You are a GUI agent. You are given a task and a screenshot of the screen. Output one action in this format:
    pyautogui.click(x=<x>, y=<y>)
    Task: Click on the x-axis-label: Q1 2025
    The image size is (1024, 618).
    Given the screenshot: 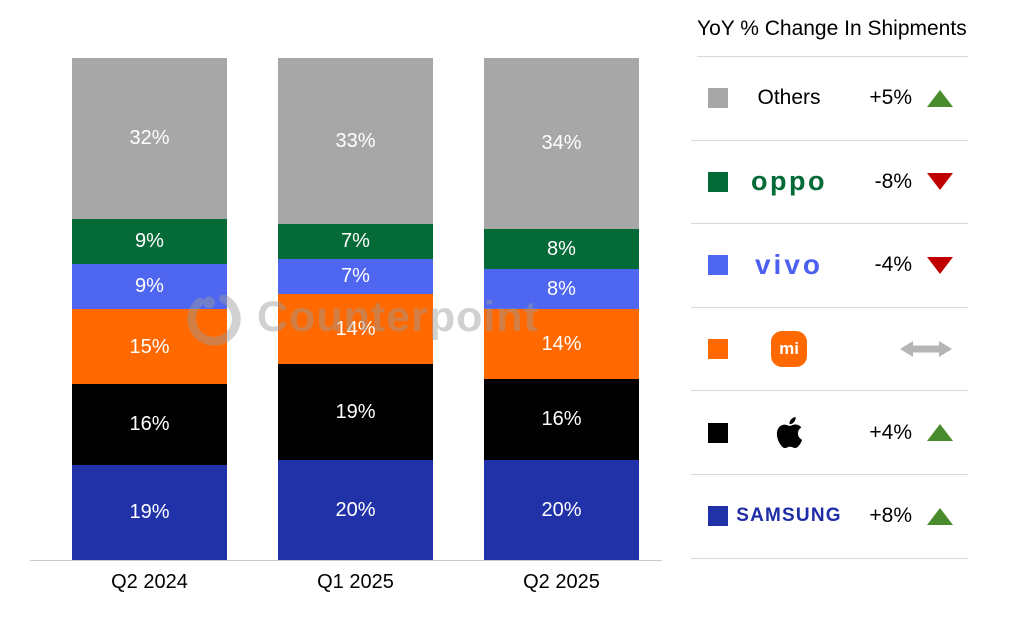 What is the action you would take?
    pyautogui.click(x=355, y=582)
    